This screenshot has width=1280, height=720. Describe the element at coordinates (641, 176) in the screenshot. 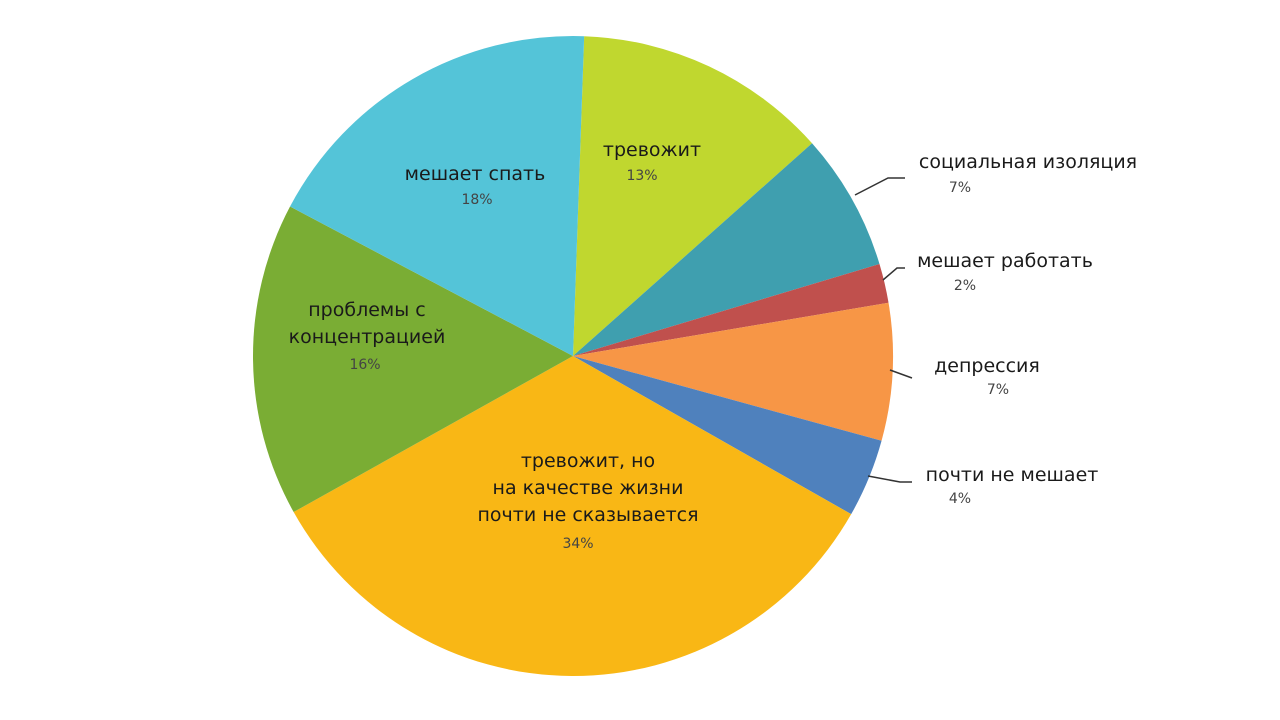

I see `slice-value: 13%` at that location.